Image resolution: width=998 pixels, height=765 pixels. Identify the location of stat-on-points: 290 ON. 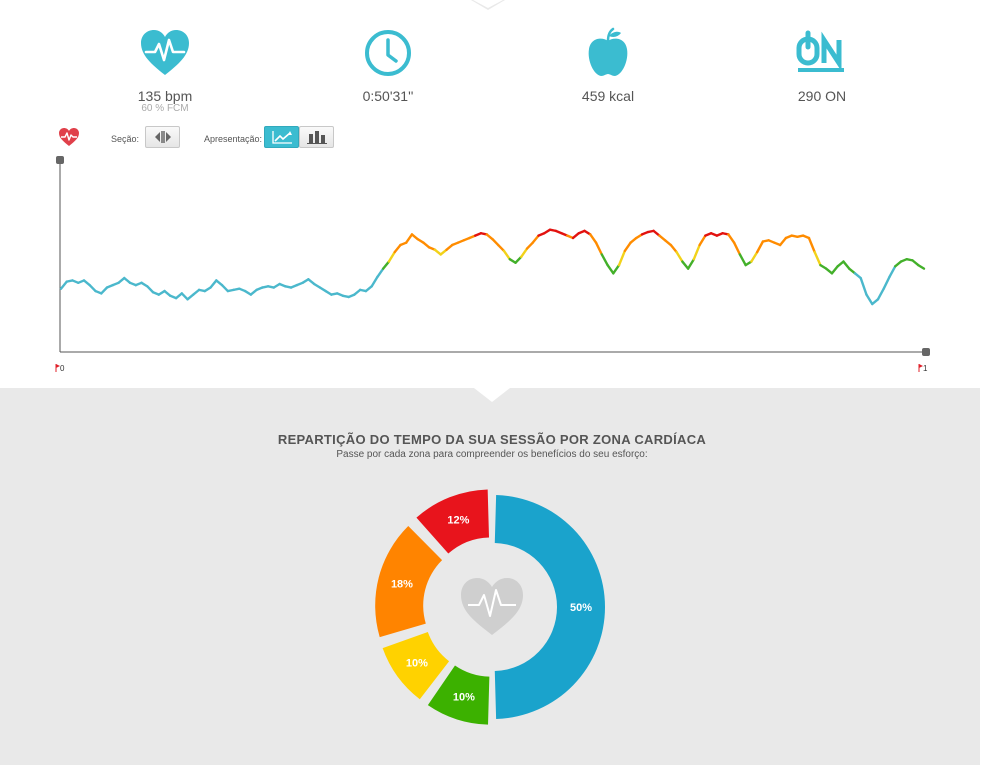
(822, 65).